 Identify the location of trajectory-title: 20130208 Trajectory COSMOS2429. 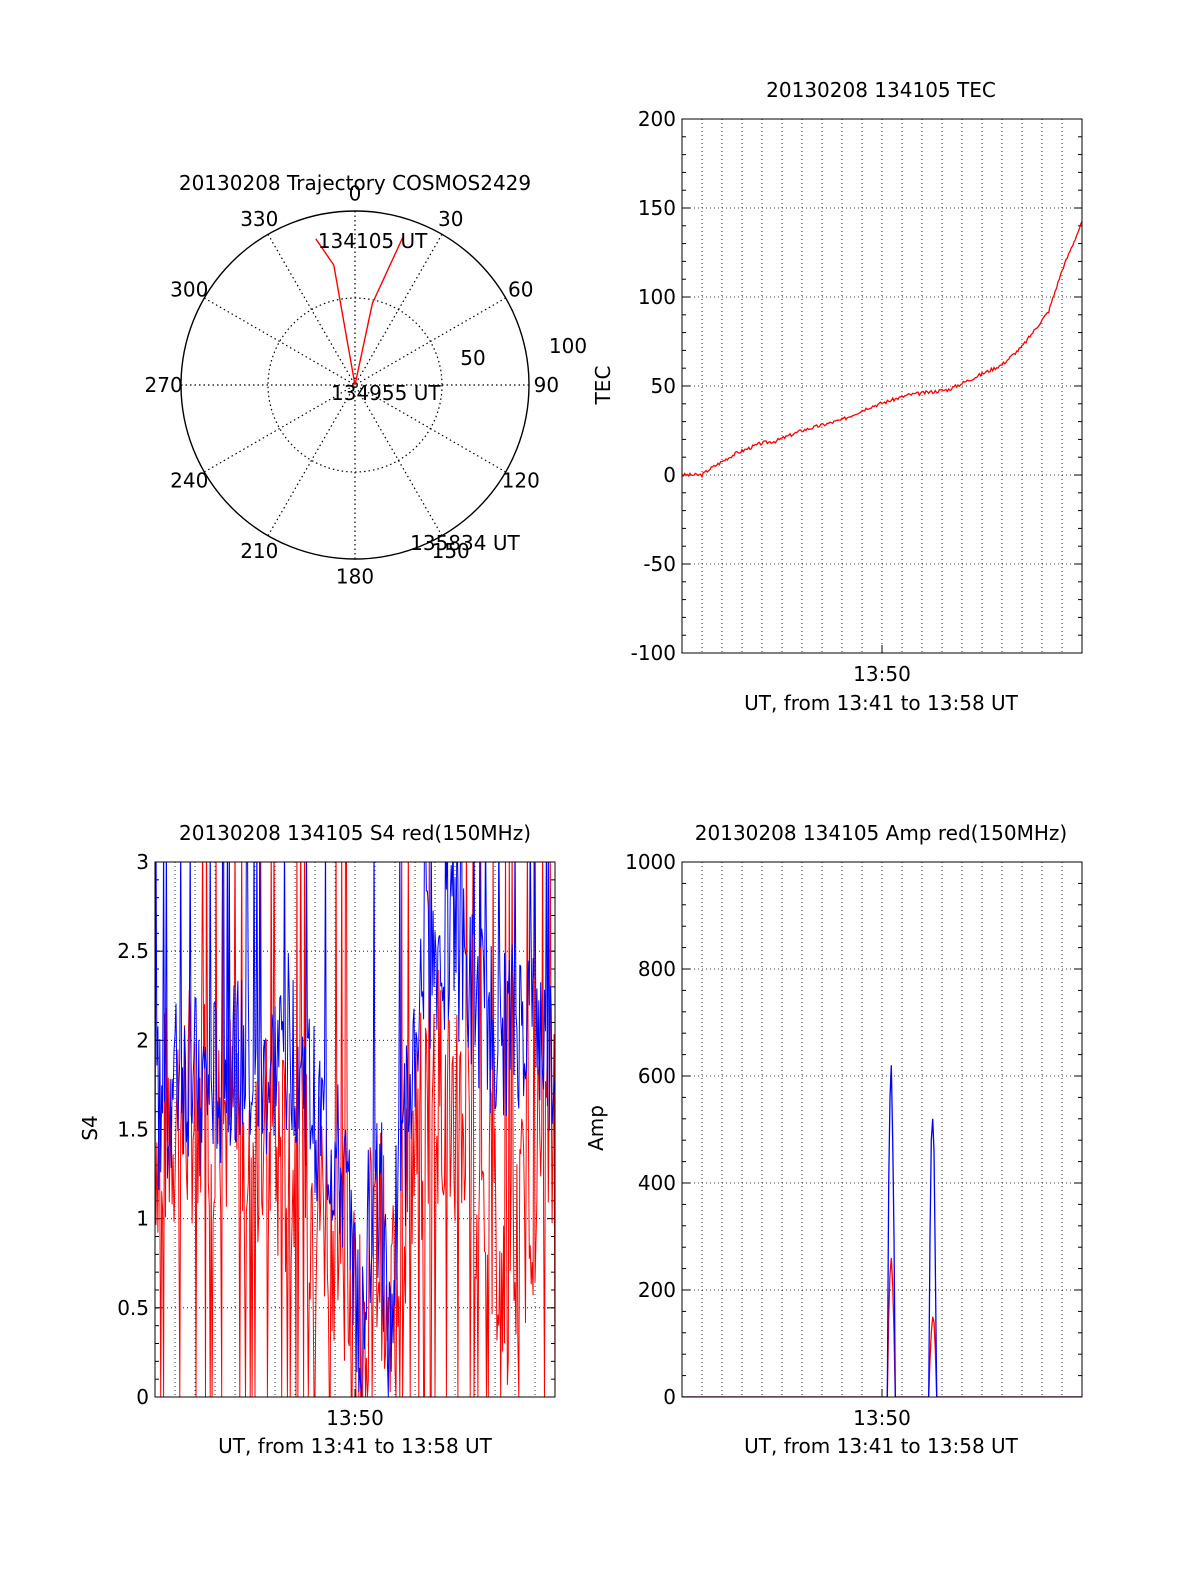
(355, 183).